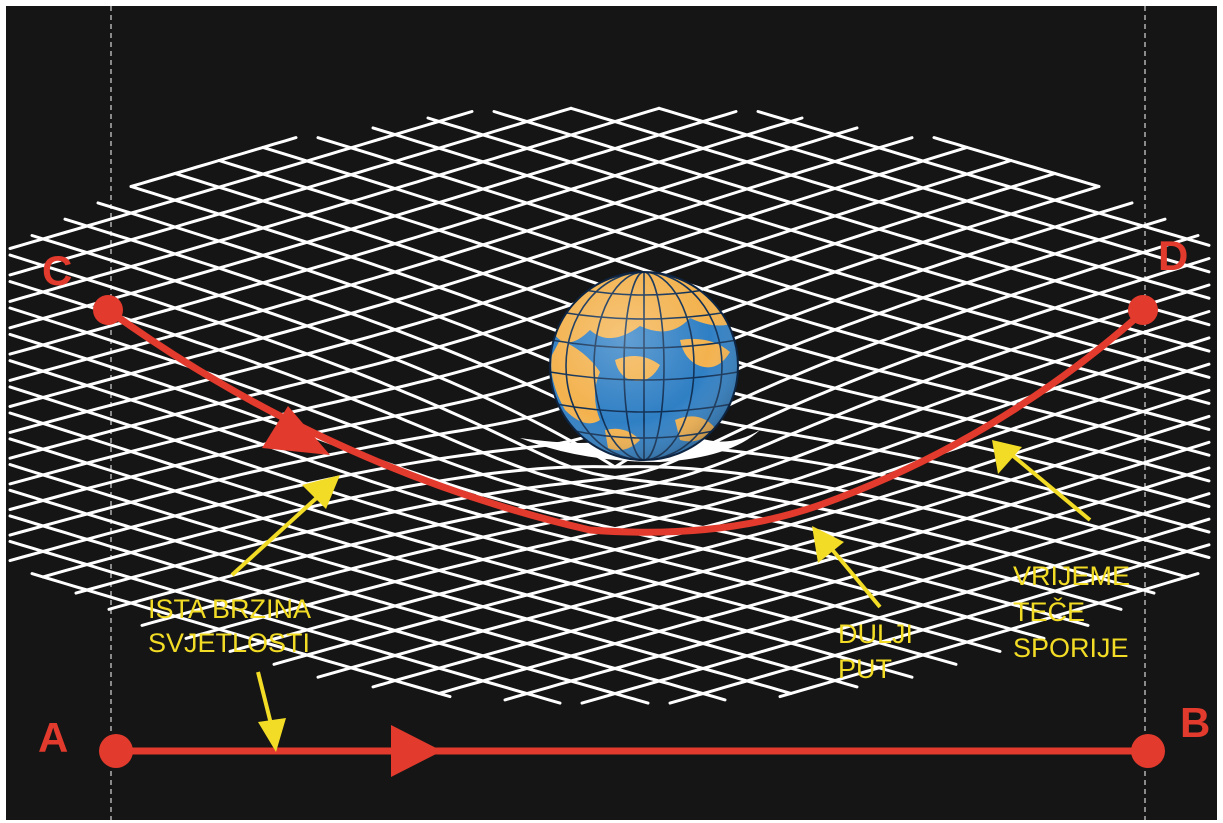  What do you see at coordinates (1173, 255) in the screenshot?
I see `point-d-label: D` at bounding box center [1173, 255].